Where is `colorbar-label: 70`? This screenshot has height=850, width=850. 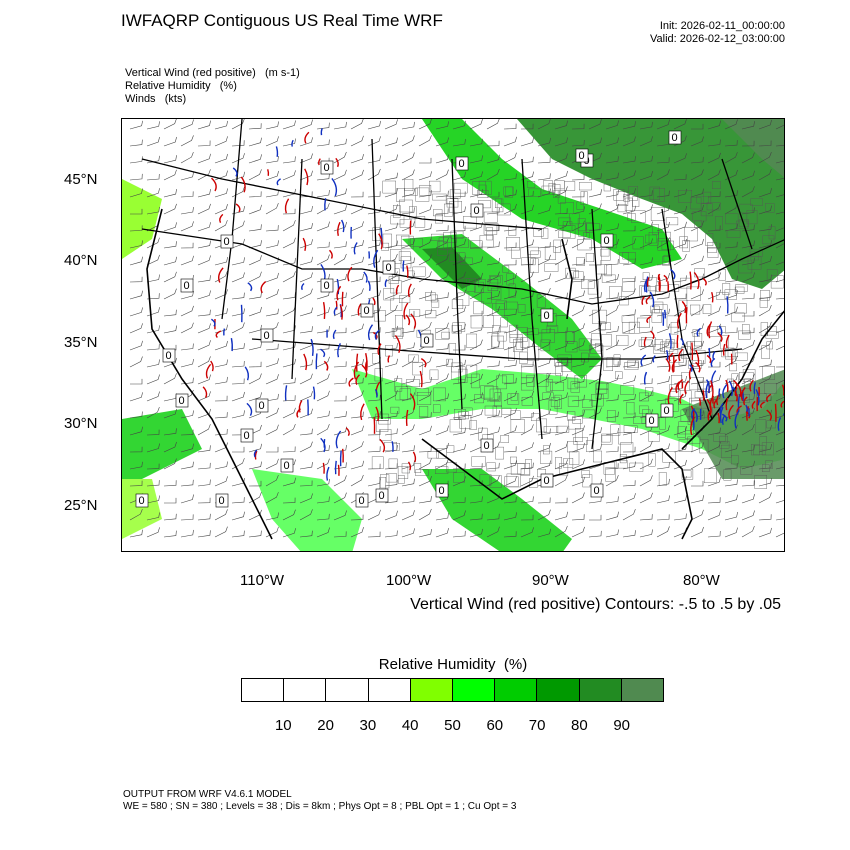
colorbar-label: 70 is located at coordinates (537, 725).